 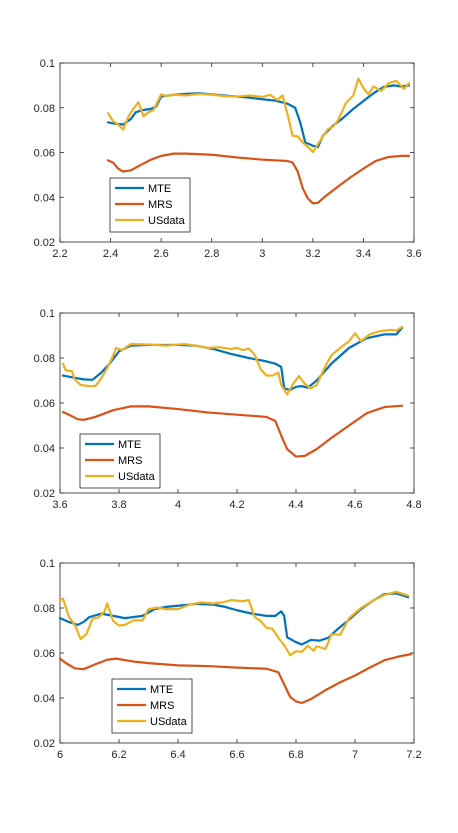 What do you see at coordinates (110, 254) in the screenshot?
I see `x-tick-label: 2.4` at bounding box center [110, 254].